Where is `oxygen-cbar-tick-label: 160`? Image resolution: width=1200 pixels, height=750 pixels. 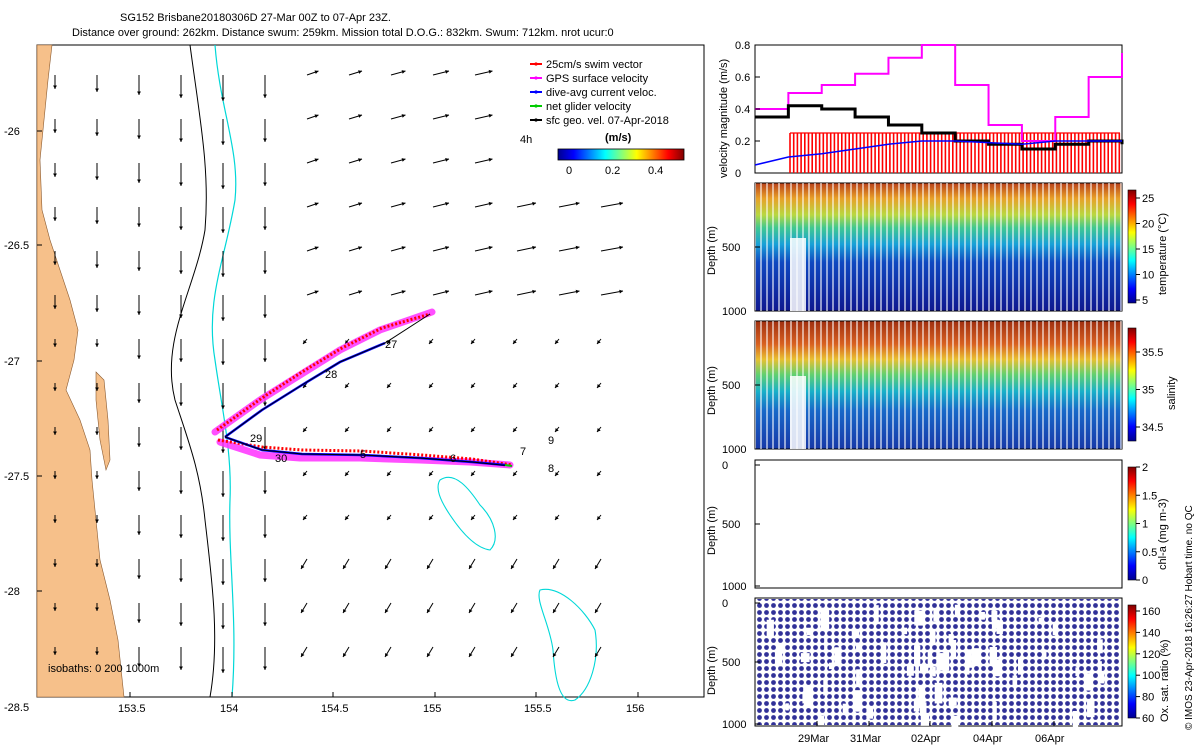 oxygen-cbar-tick-label: 160 is located at coordinates (1151, 612).